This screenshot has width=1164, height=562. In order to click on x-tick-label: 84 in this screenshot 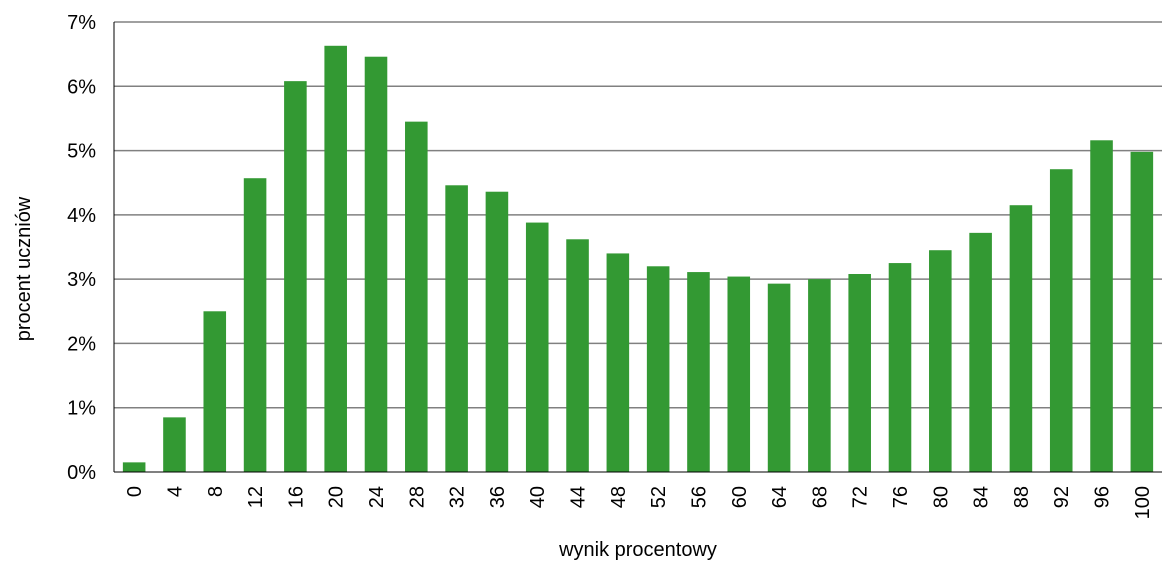, I will do `click(982, 497)`.